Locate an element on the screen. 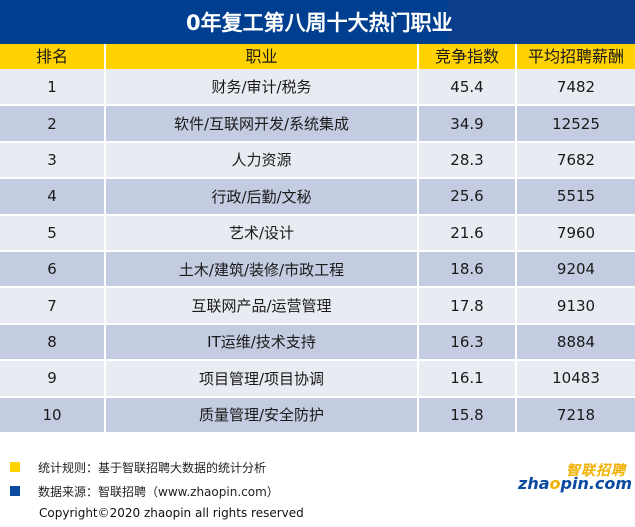 Image resolution: width=635 pixels, height=527 pixels. table-row: 9 项目管理/项目协调 16.1 10483 is located at coordinates (317, 379).